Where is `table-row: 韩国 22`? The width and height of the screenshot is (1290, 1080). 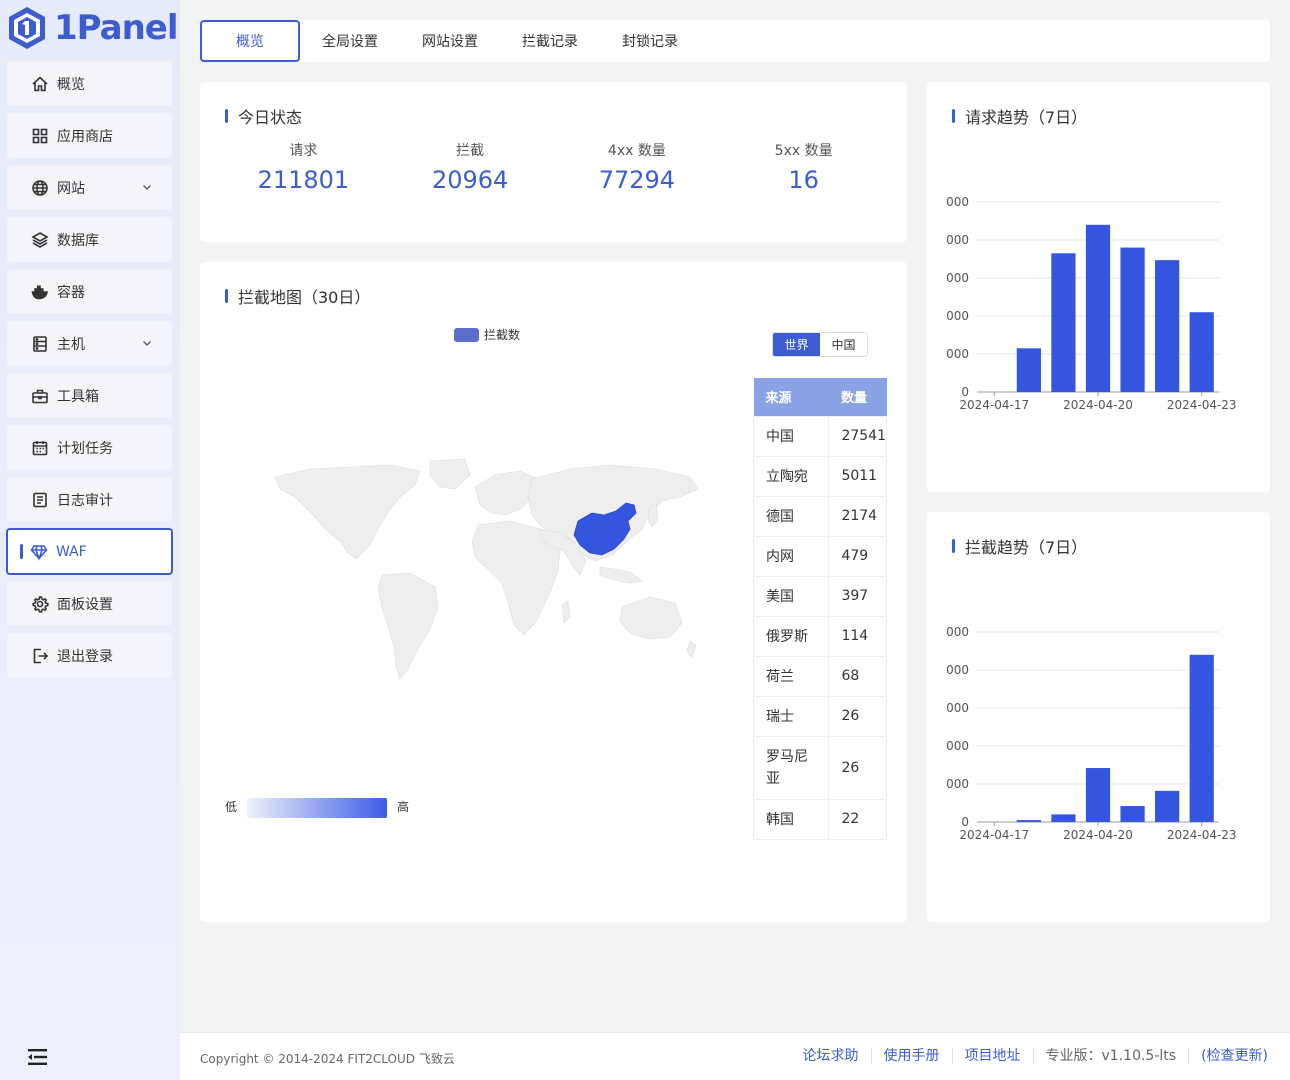
table-row: 韩国 22 is located at coordinates (819, 819).